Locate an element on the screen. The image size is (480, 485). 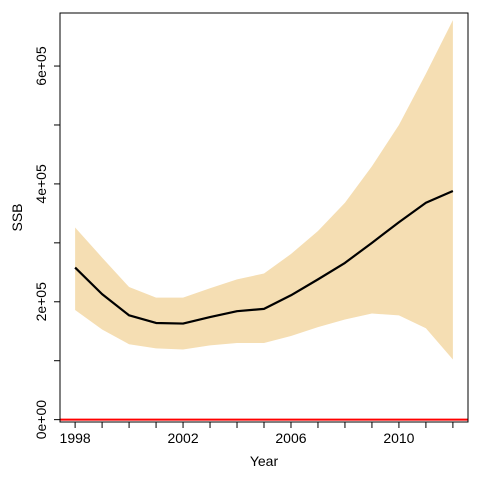
x-axis-title: Year is located at coordinates (264, 461).